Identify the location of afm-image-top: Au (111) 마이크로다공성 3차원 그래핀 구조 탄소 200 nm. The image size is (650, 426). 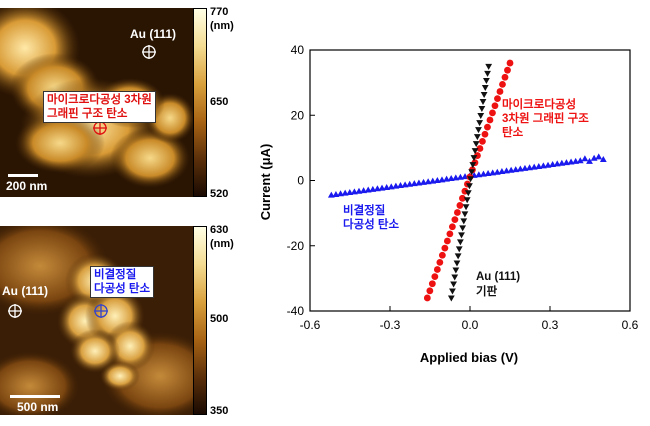
(98, 102).